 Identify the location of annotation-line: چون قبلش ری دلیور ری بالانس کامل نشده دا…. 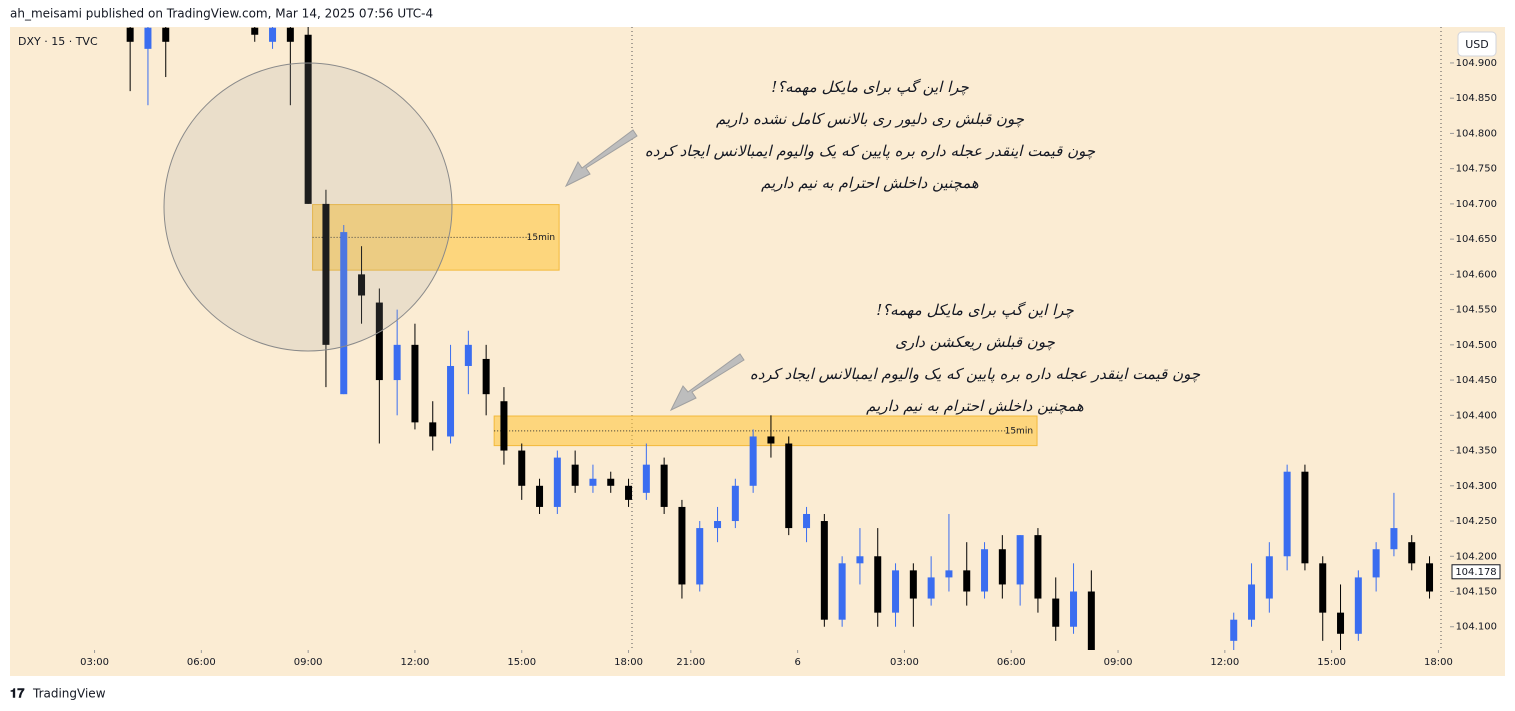
(870, 119).